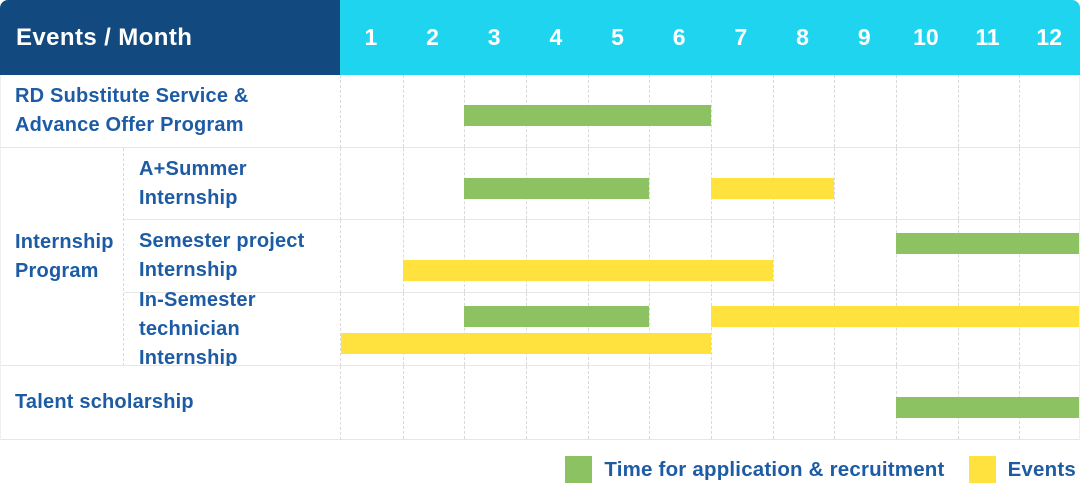  Describe the element at coordinates (62, 257) in the screenshot. I see `group-label-internship-program: Internship Program` at that location.